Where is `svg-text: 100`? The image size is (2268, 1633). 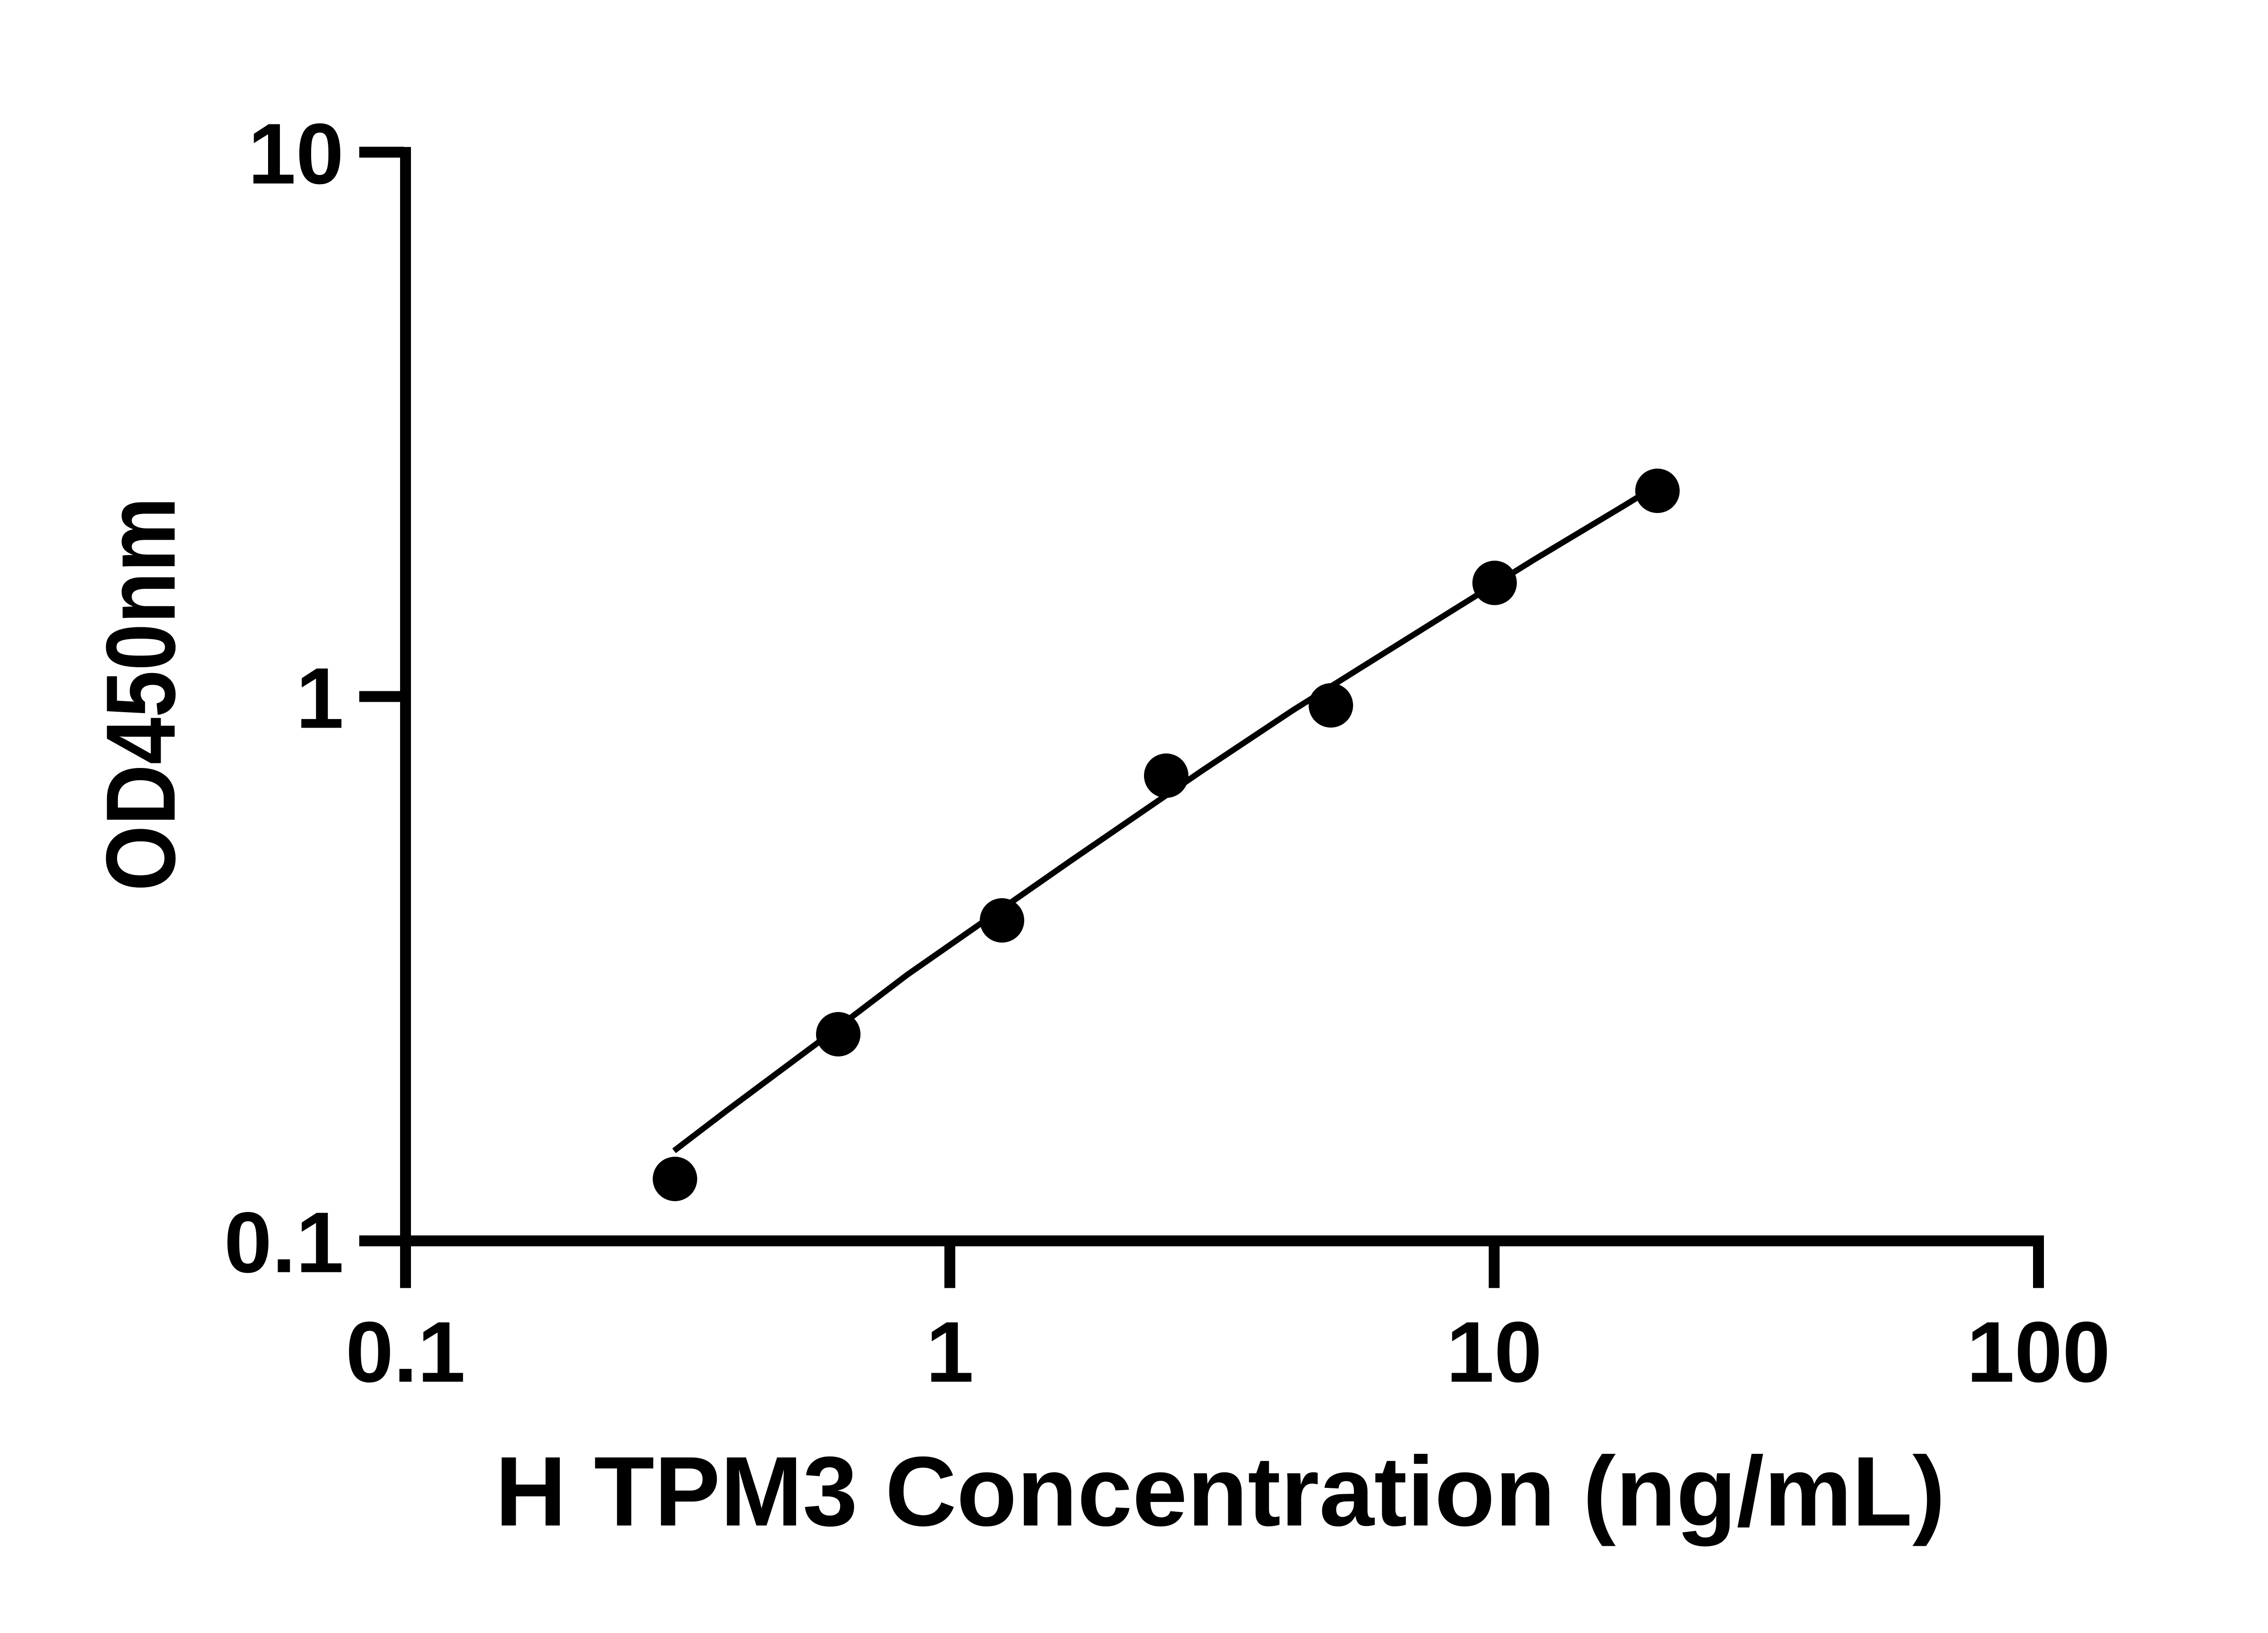
svg-text: 100 is located at coordinates (2038, 1352).